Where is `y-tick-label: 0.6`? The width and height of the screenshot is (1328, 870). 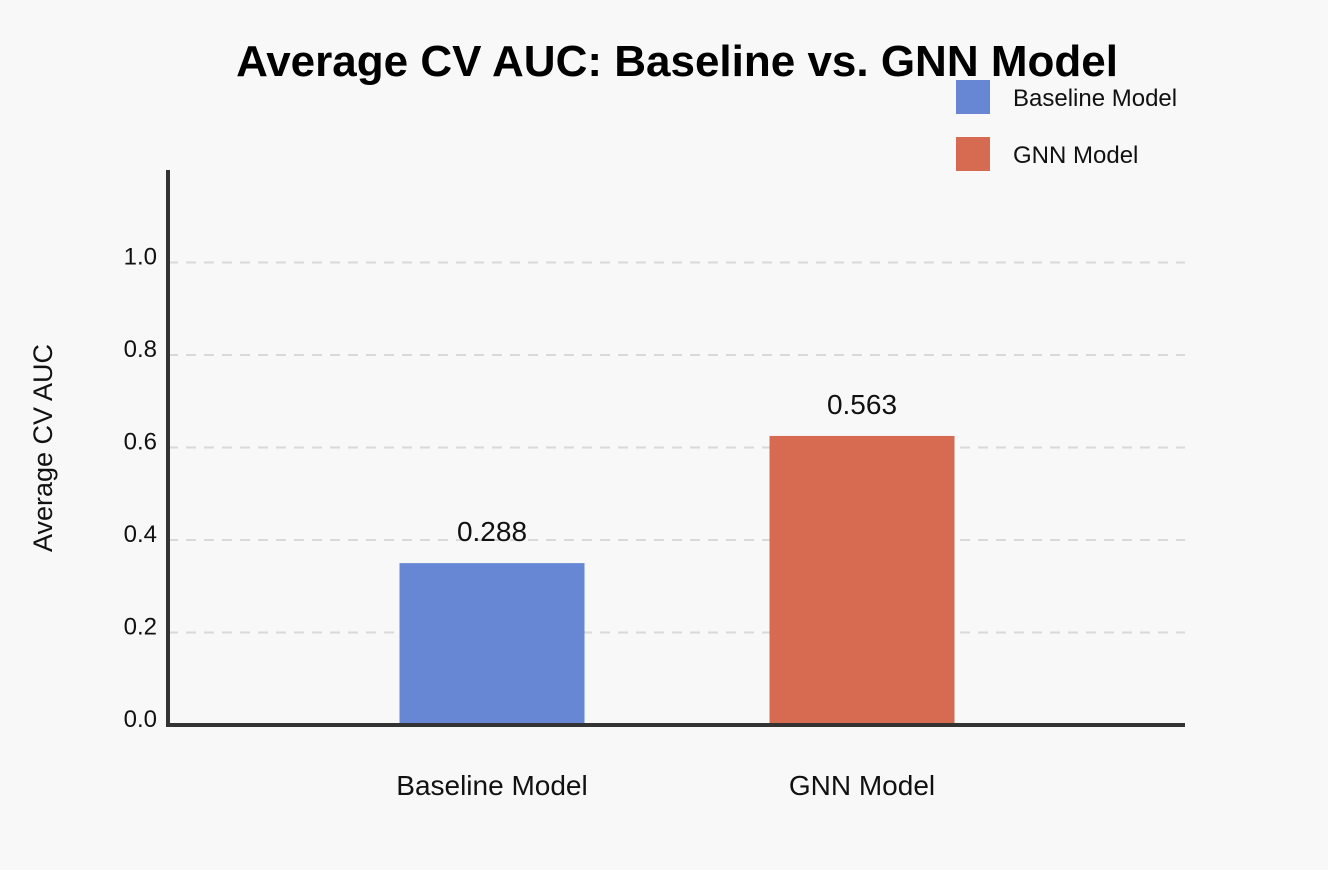
y-tick-label: 0.6 is located at coordinates (140, 442).